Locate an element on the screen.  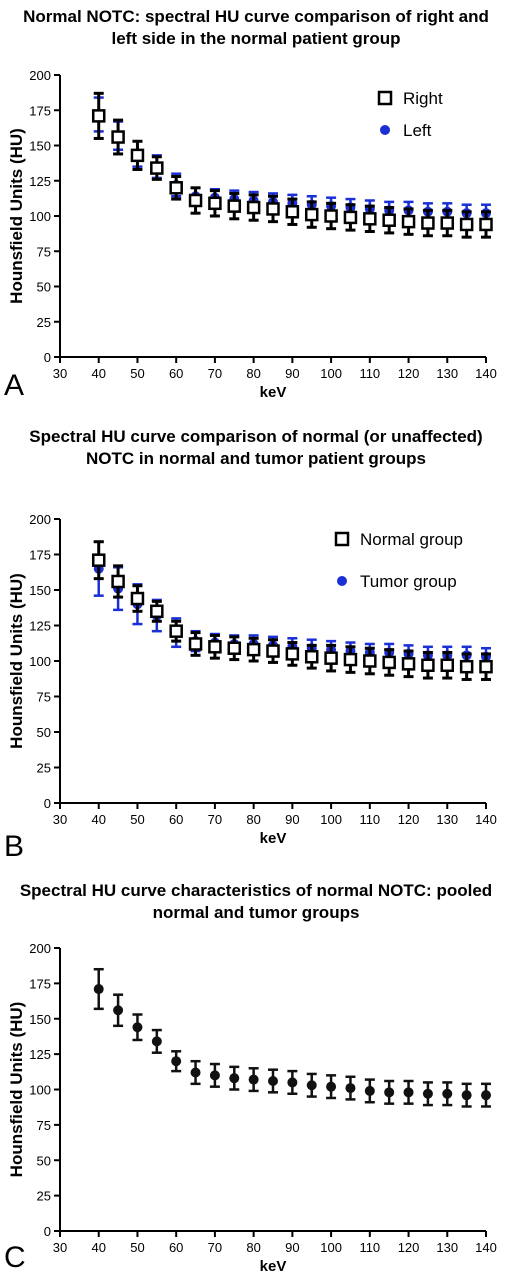
panel-label: C is located at coordinates (15, 1257).